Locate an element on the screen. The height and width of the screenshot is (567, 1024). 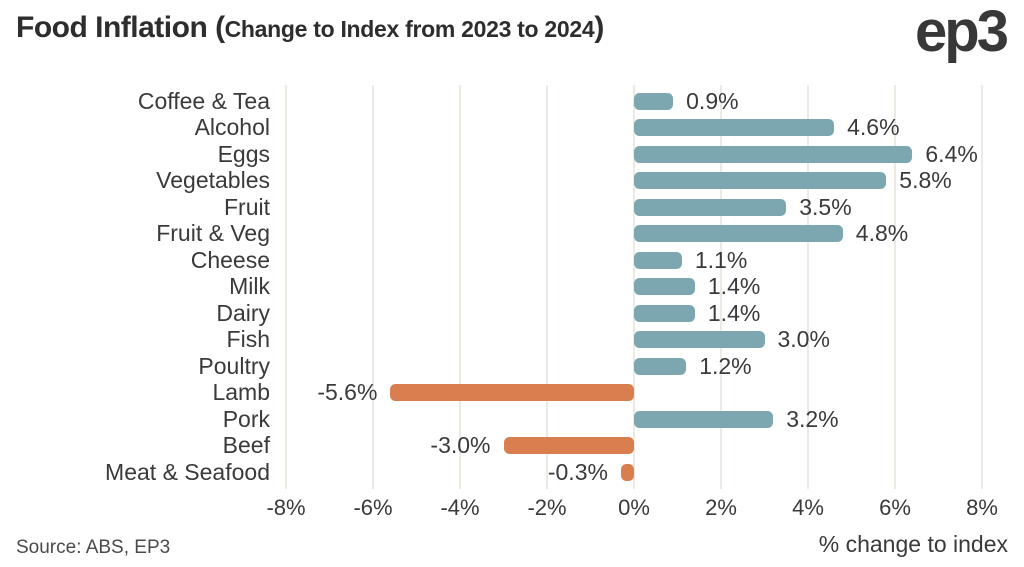
bar-pork is located at coordinates (704, 419).